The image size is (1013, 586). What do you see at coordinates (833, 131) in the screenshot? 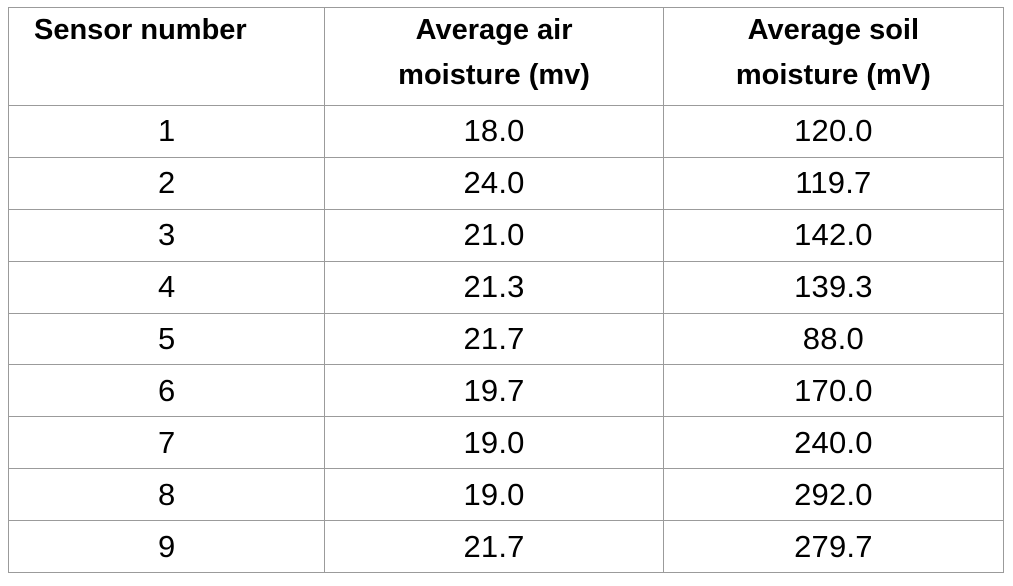
I see `cell-soil-moisture: 120.0` at bounding box center [833, 131].